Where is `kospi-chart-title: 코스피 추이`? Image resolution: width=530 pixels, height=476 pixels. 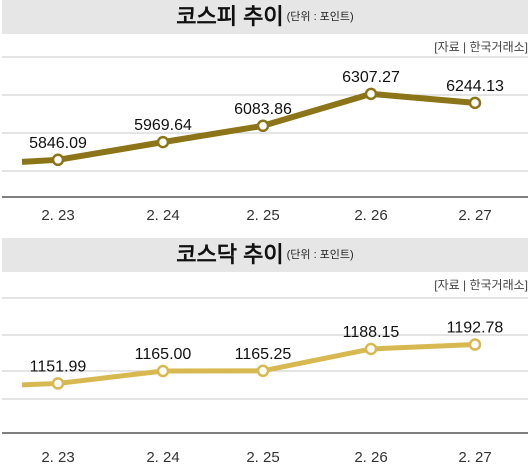
kospi-chart-title: 코스피 추이 is located at coordinates (230, 16).